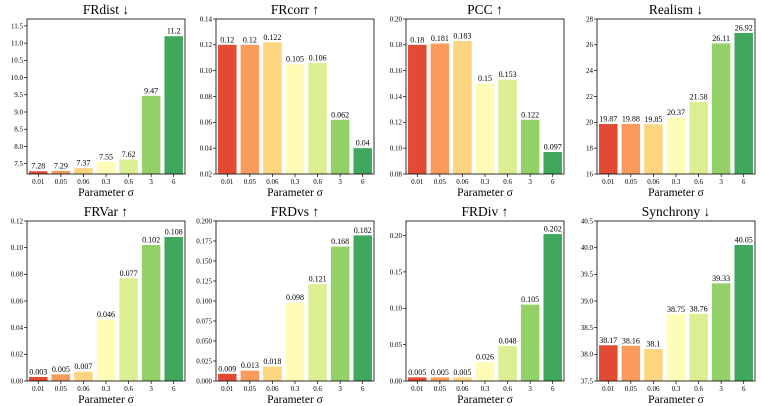  What do you see at coordinates (204, 361) in the screenshot?
I see `y-tick-label: 0.025` at bounding box center [204, 361].